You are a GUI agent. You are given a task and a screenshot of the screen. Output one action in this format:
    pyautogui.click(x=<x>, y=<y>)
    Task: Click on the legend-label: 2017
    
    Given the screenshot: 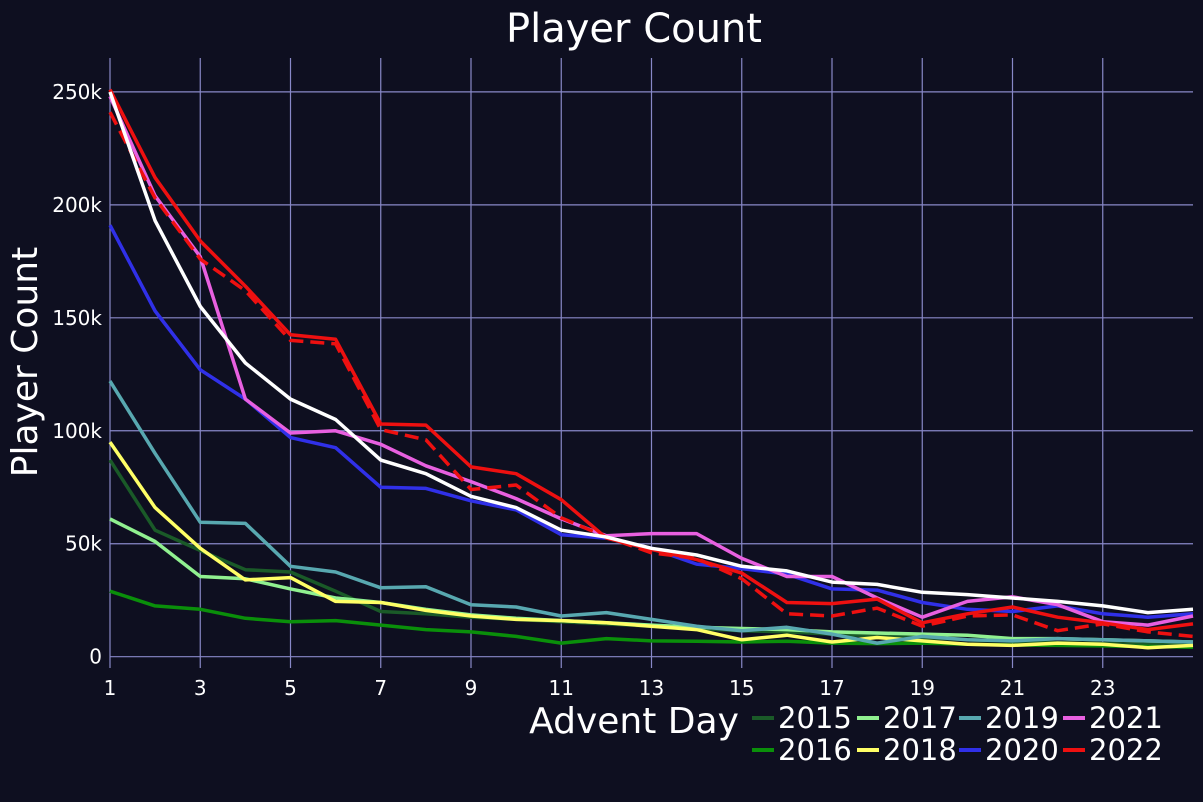 What is the action you would take?
    pyautogui.click(x=920, y=718)
    